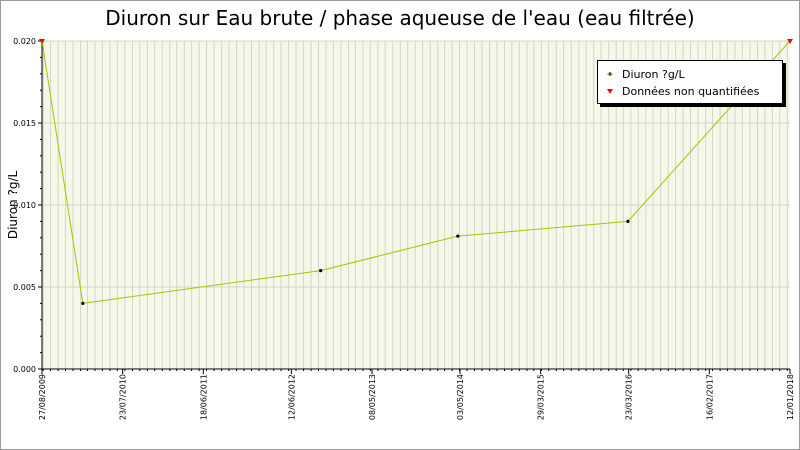  Describe the element at coordinates (690, 82) in the screenshot. I see `legend: Diuron ?g/L Données non quantifiées` at that location.